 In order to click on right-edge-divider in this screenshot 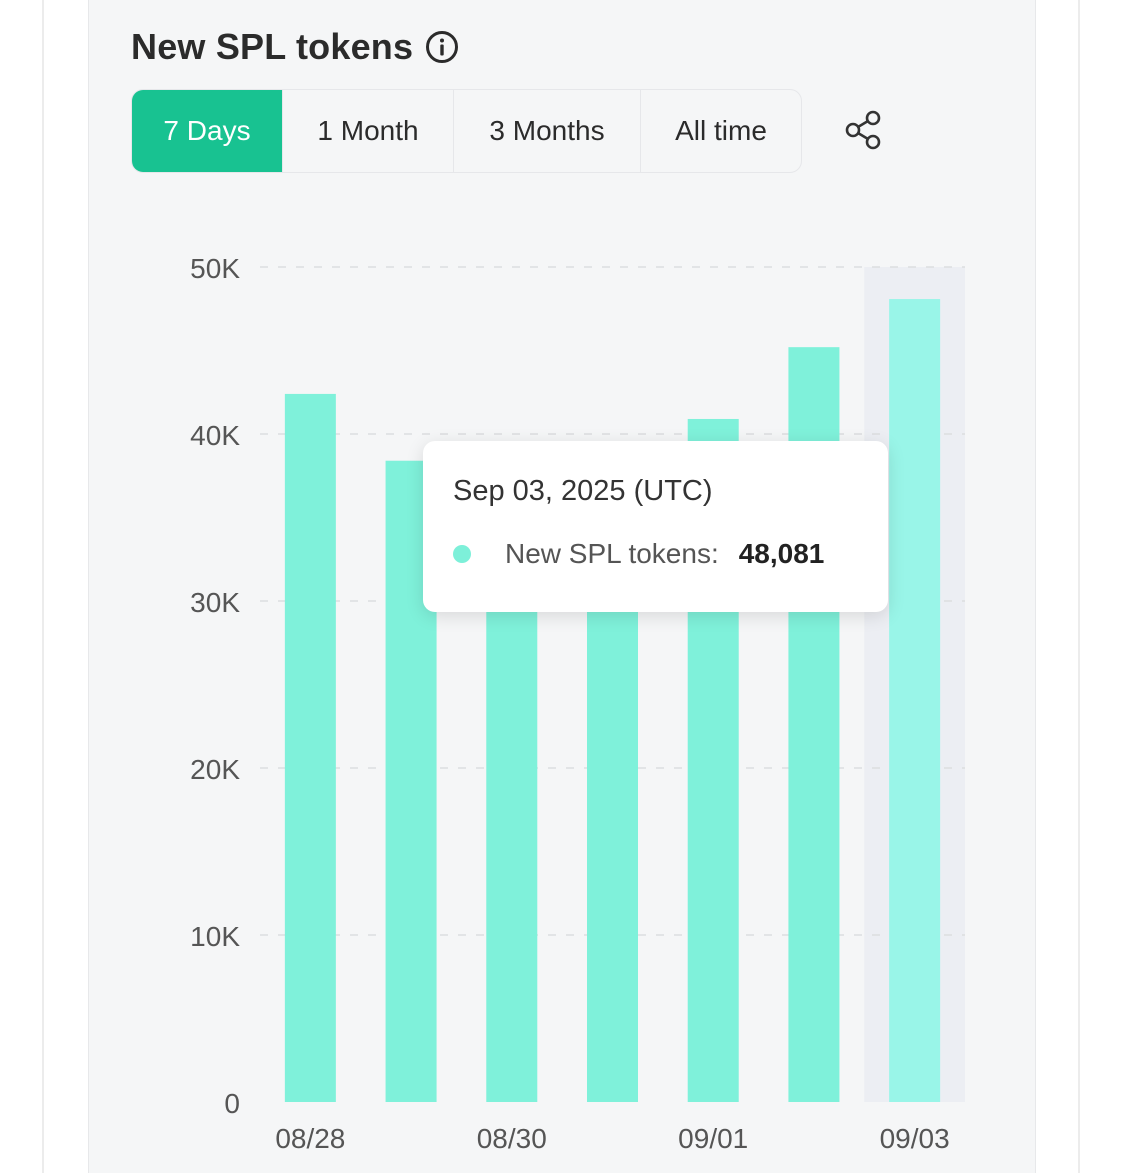, I will do `click(1079, 586)`.